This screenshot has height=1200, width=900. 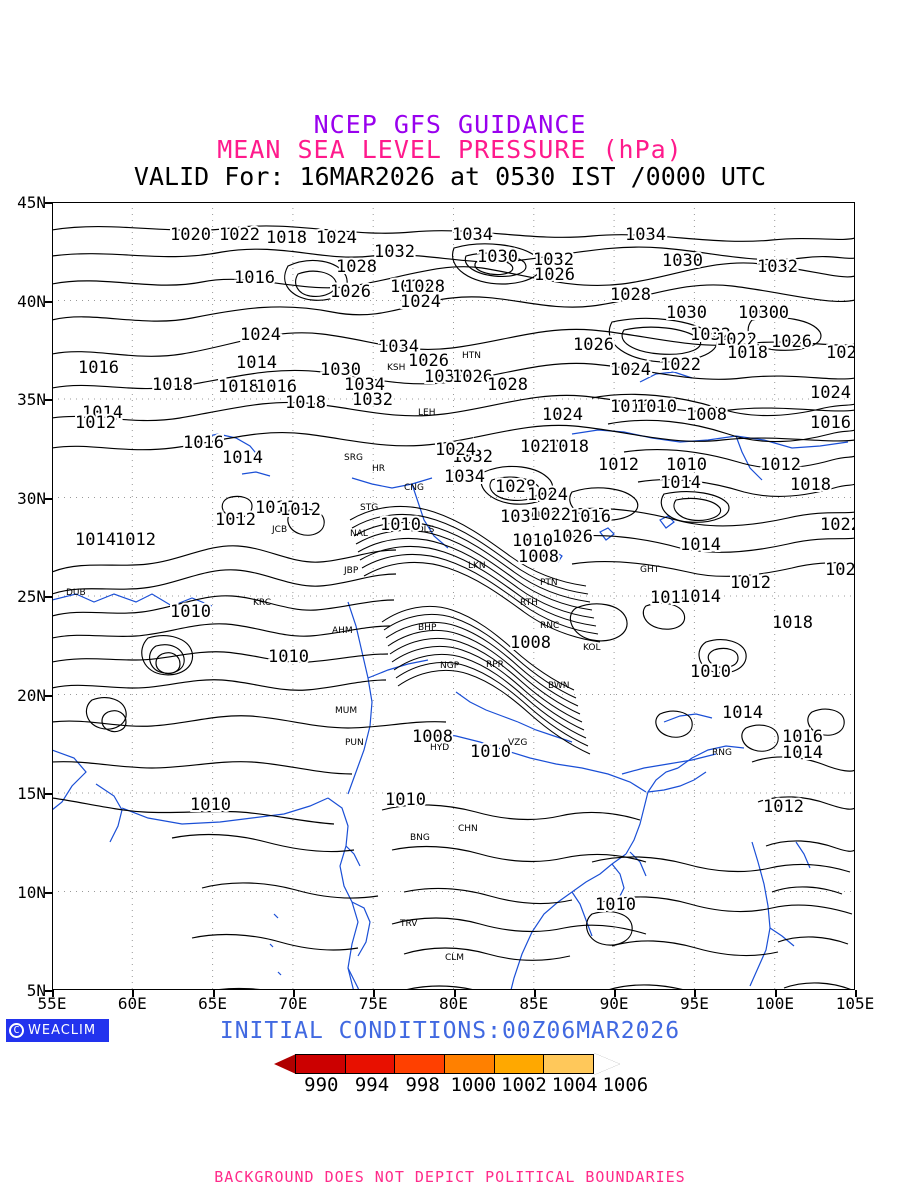 I want to click on isobar-label-halo: 1016, so click(x=203, y=443).